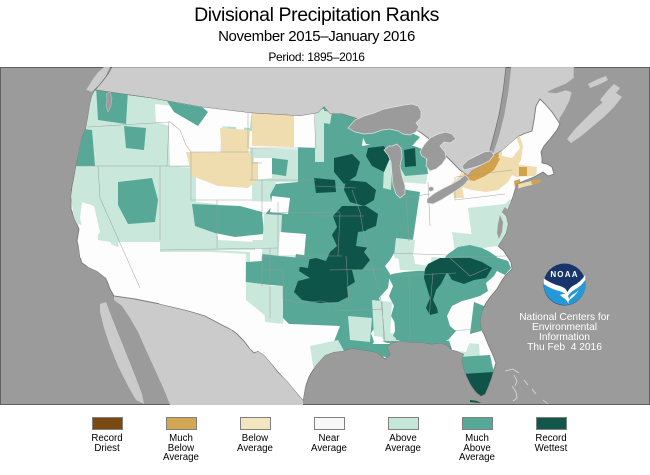  Describe the element at coordinates (564, 337) in the screenshot. I see `svg-text: Information` at that location.